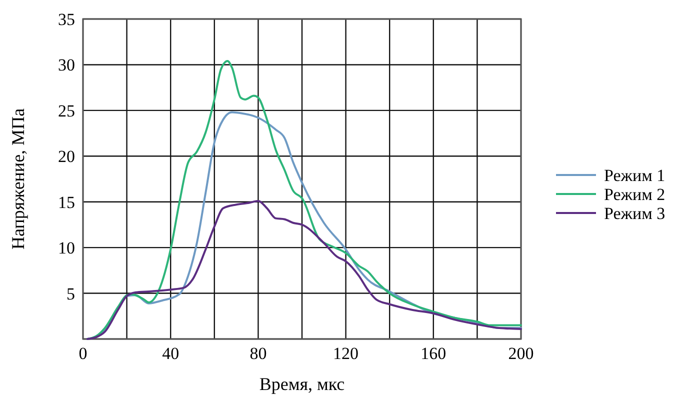  I want to click on x-tick-label: 120, so click(346, 353).